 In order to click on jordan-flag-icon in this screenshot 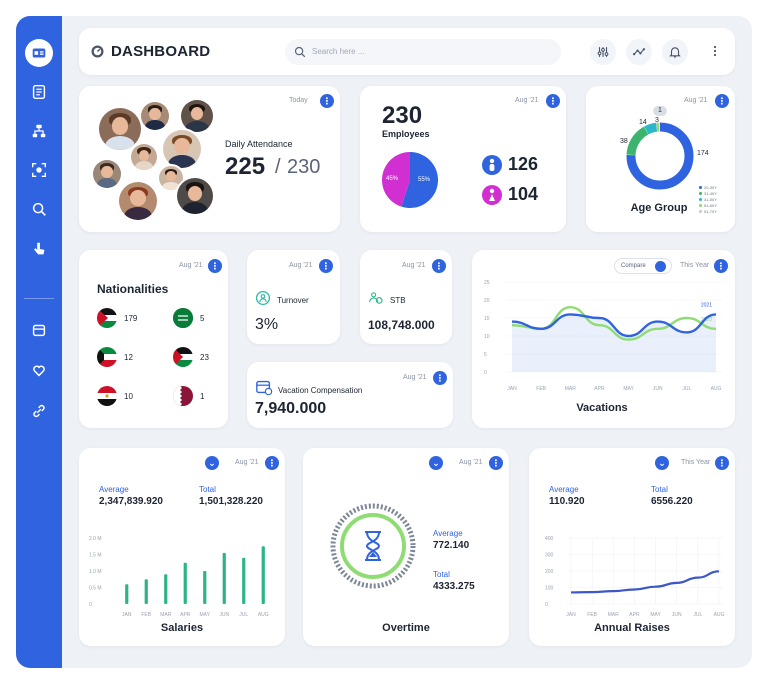, I will do `click(107, 318)`.